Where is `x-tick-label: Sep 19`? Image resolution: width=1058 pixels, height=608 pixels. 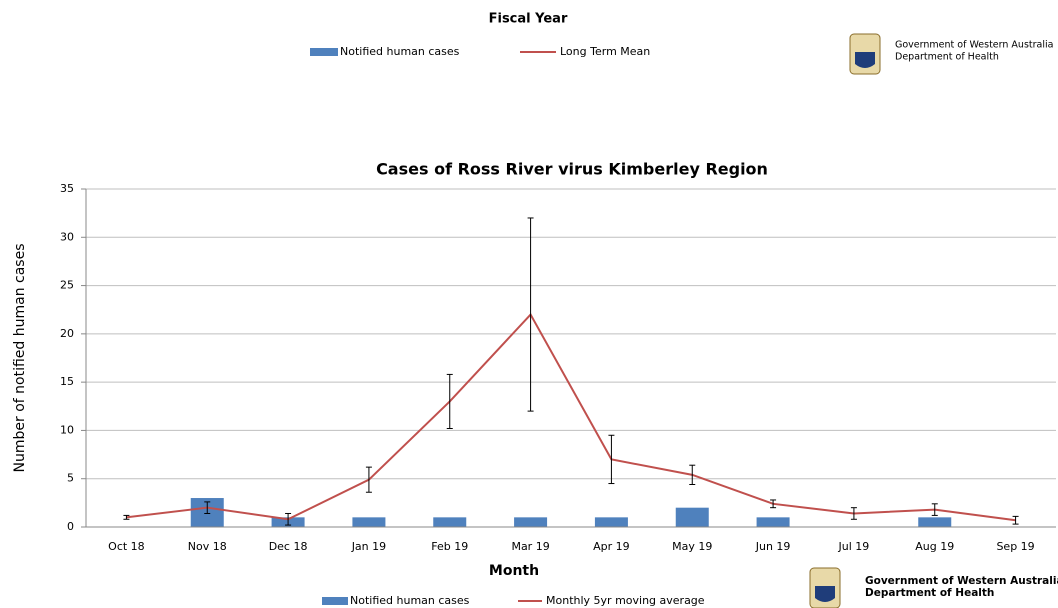
x-tick-label: Sep 19 is located at coordinates (1015, 546).